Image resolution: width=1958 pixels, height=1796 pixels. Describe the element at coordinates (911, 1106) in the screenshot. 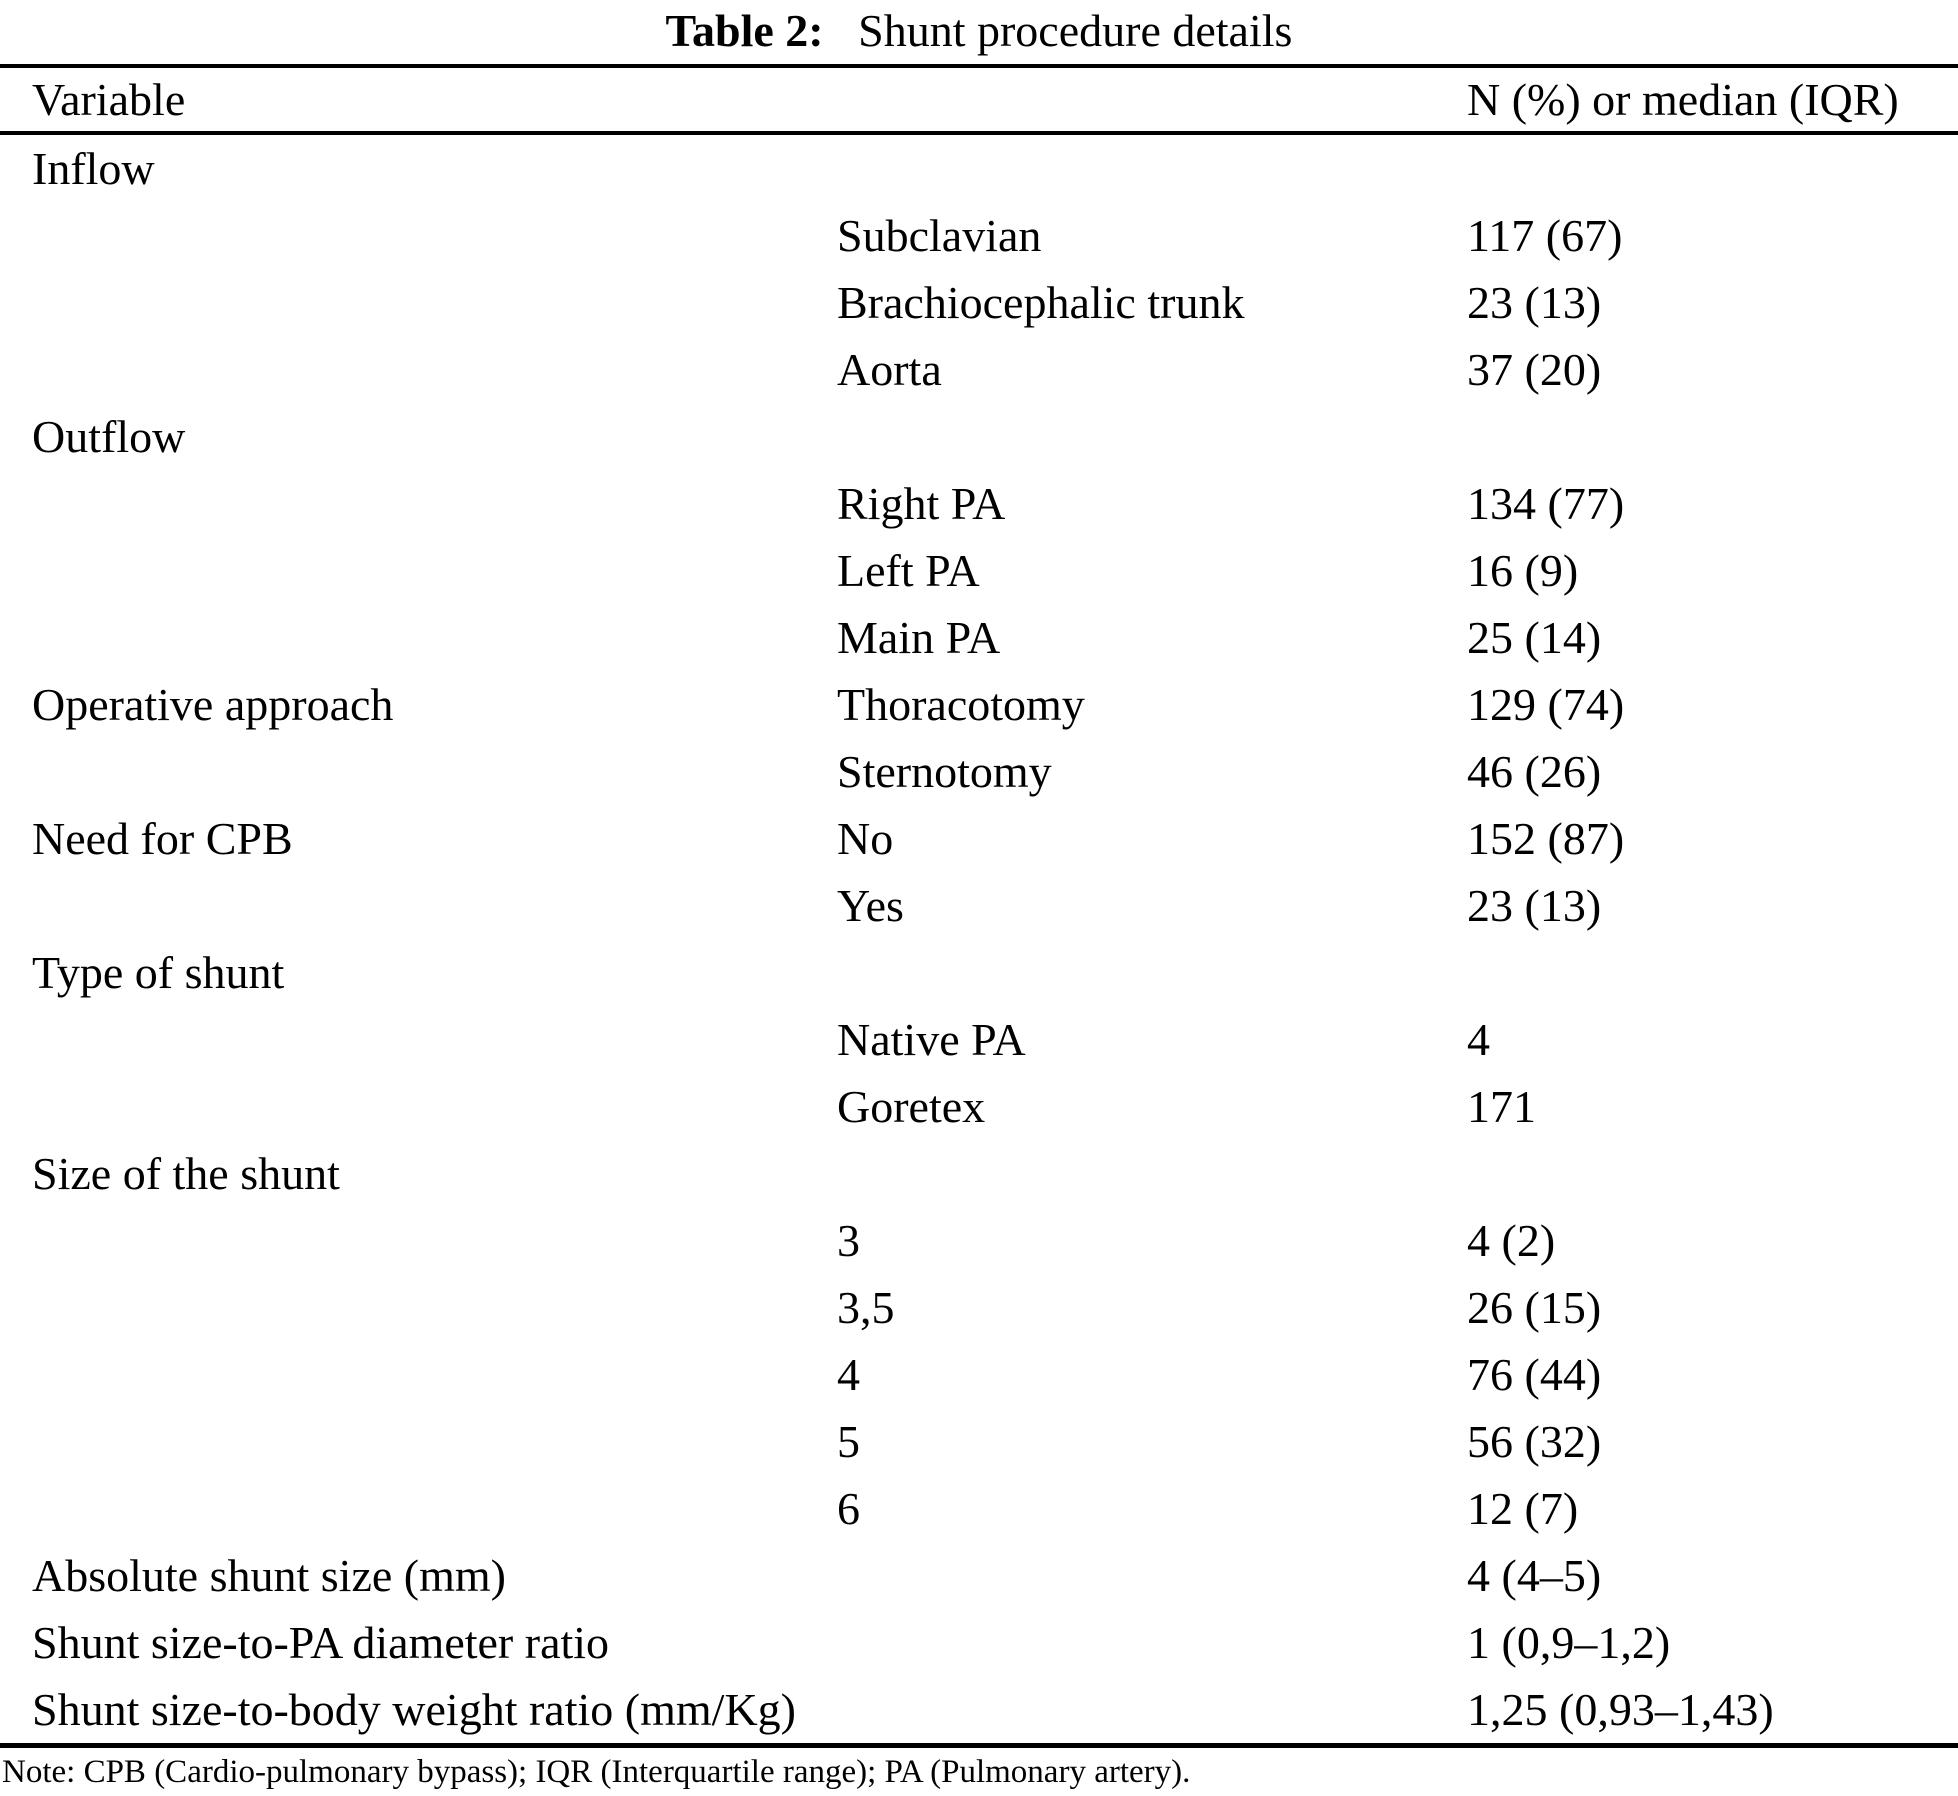

I see `cell-subcategory: Goretex` at that location.